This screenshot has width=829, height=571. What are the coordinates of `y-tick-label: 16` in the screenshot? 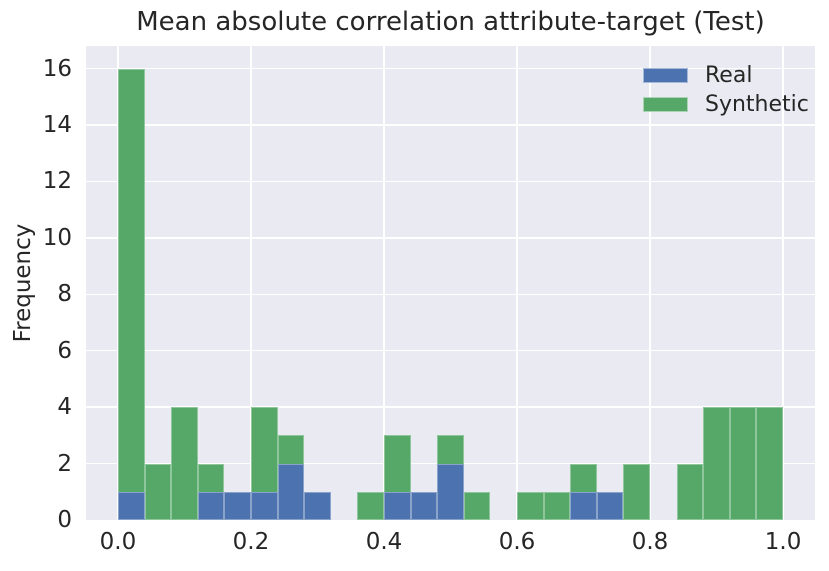 It's located at (57, 68).